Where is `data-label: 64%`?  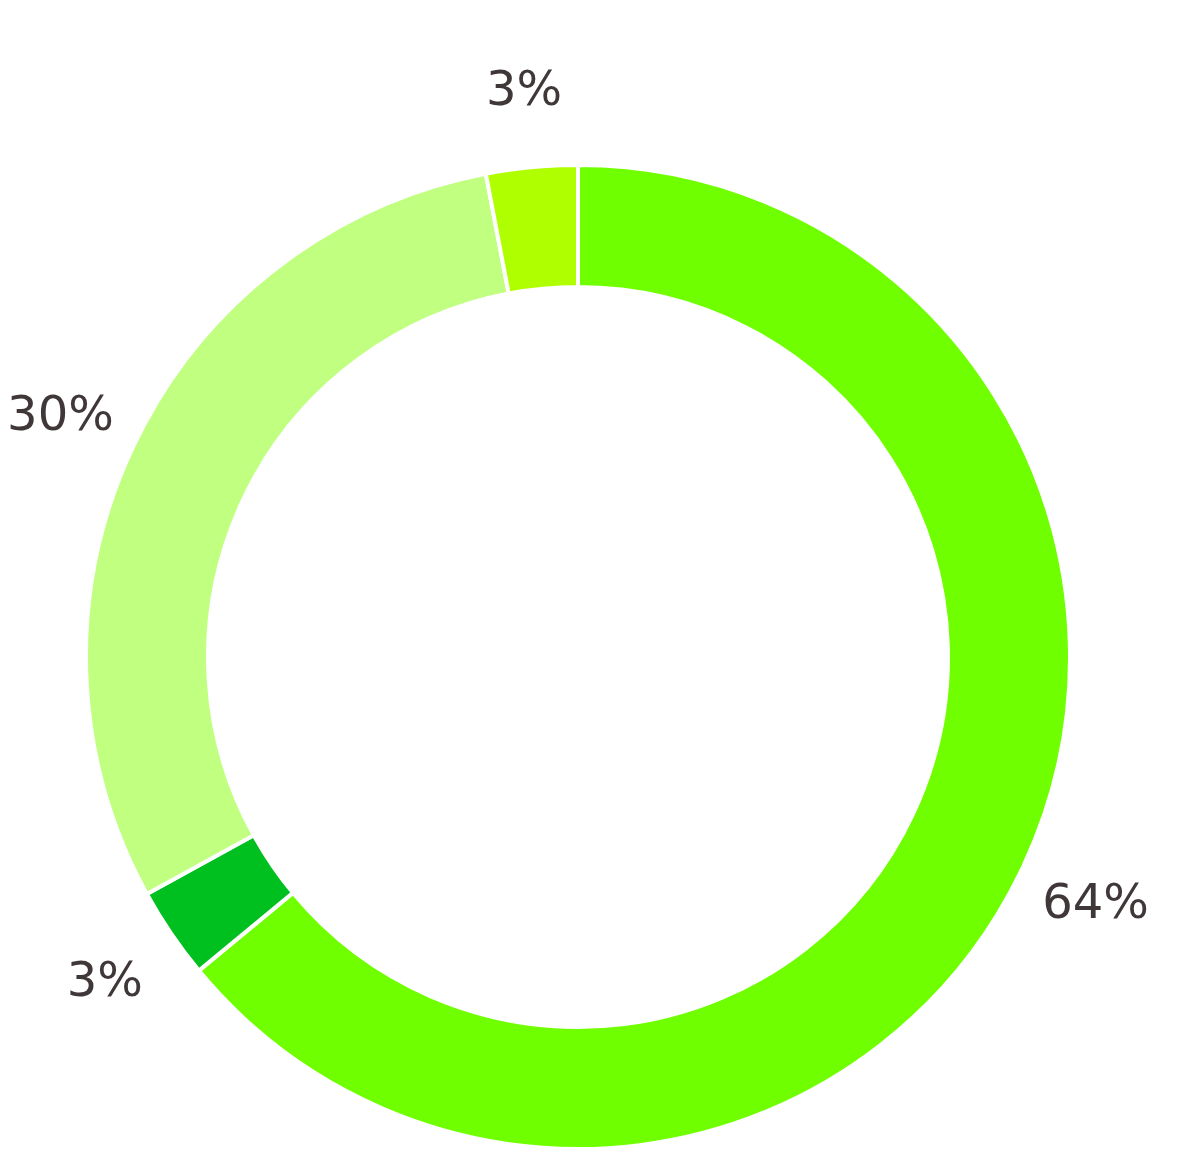 data-label: 64% is located at coordinates (1095, 900).